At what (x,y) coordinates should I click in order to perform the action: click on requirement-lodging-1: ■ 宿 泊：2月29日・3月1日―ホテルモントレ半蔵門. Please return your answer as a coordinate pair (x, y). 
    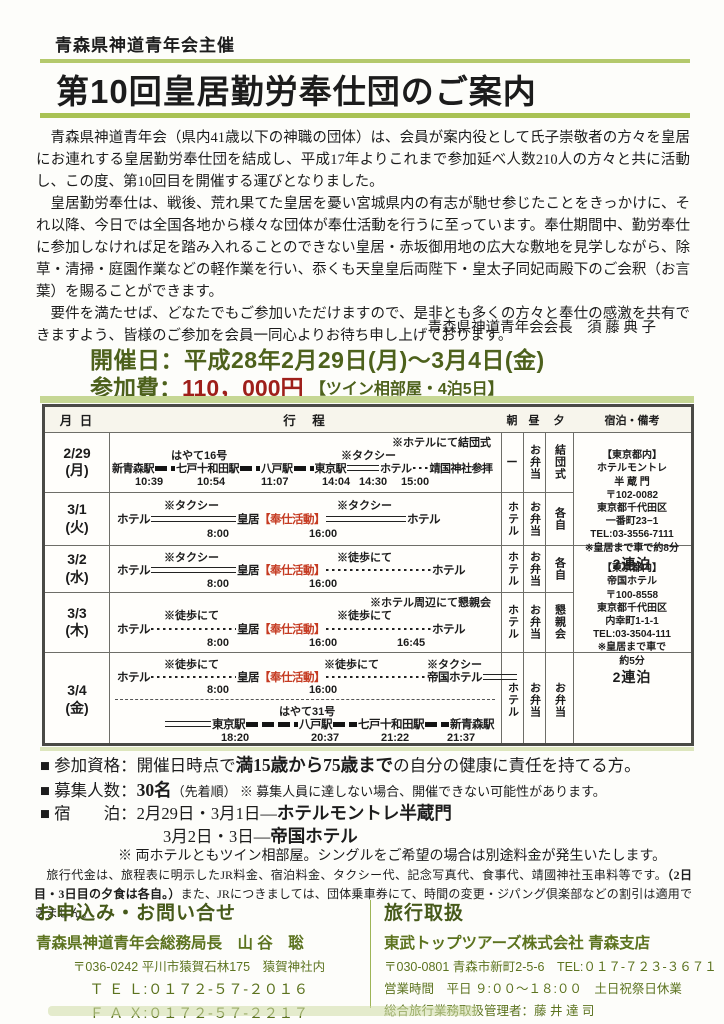
    Looking at the image, I should click on (246, 812).